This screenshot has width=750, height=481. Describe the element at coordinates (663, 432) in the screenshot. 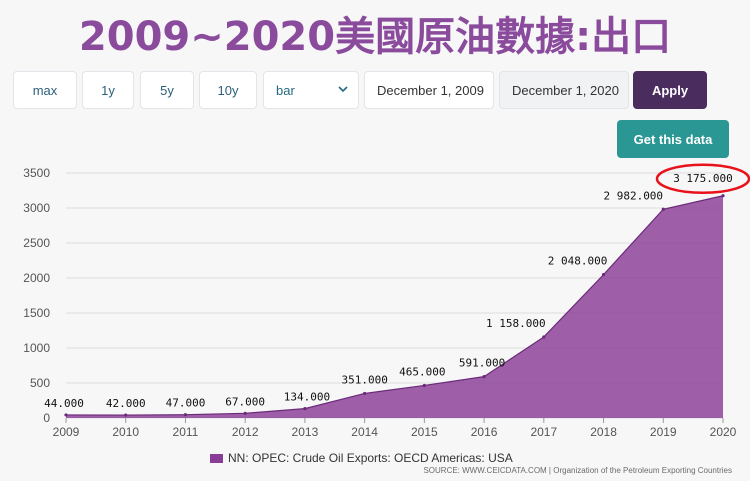

I see `x-tick-label: 2019` at that location.